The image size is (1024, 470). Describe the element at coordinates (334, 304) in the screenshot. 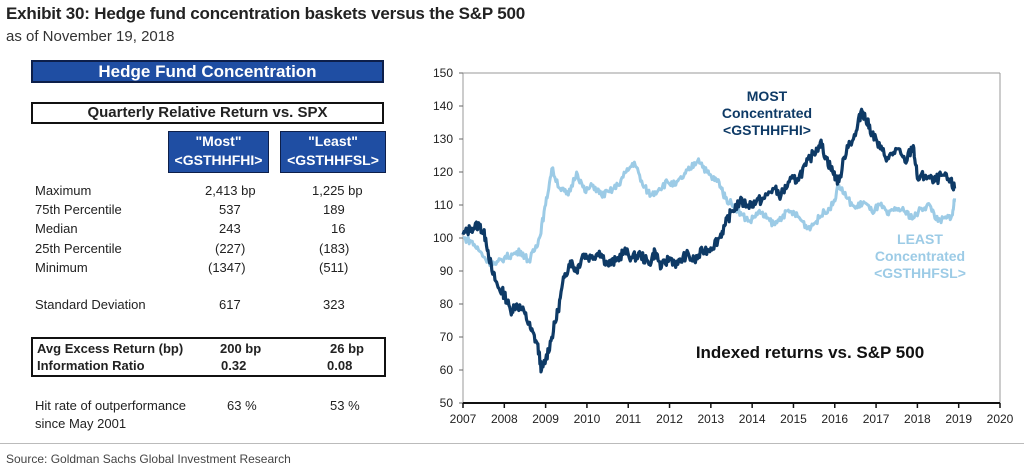

I see `row-value-least: 323` at that location.